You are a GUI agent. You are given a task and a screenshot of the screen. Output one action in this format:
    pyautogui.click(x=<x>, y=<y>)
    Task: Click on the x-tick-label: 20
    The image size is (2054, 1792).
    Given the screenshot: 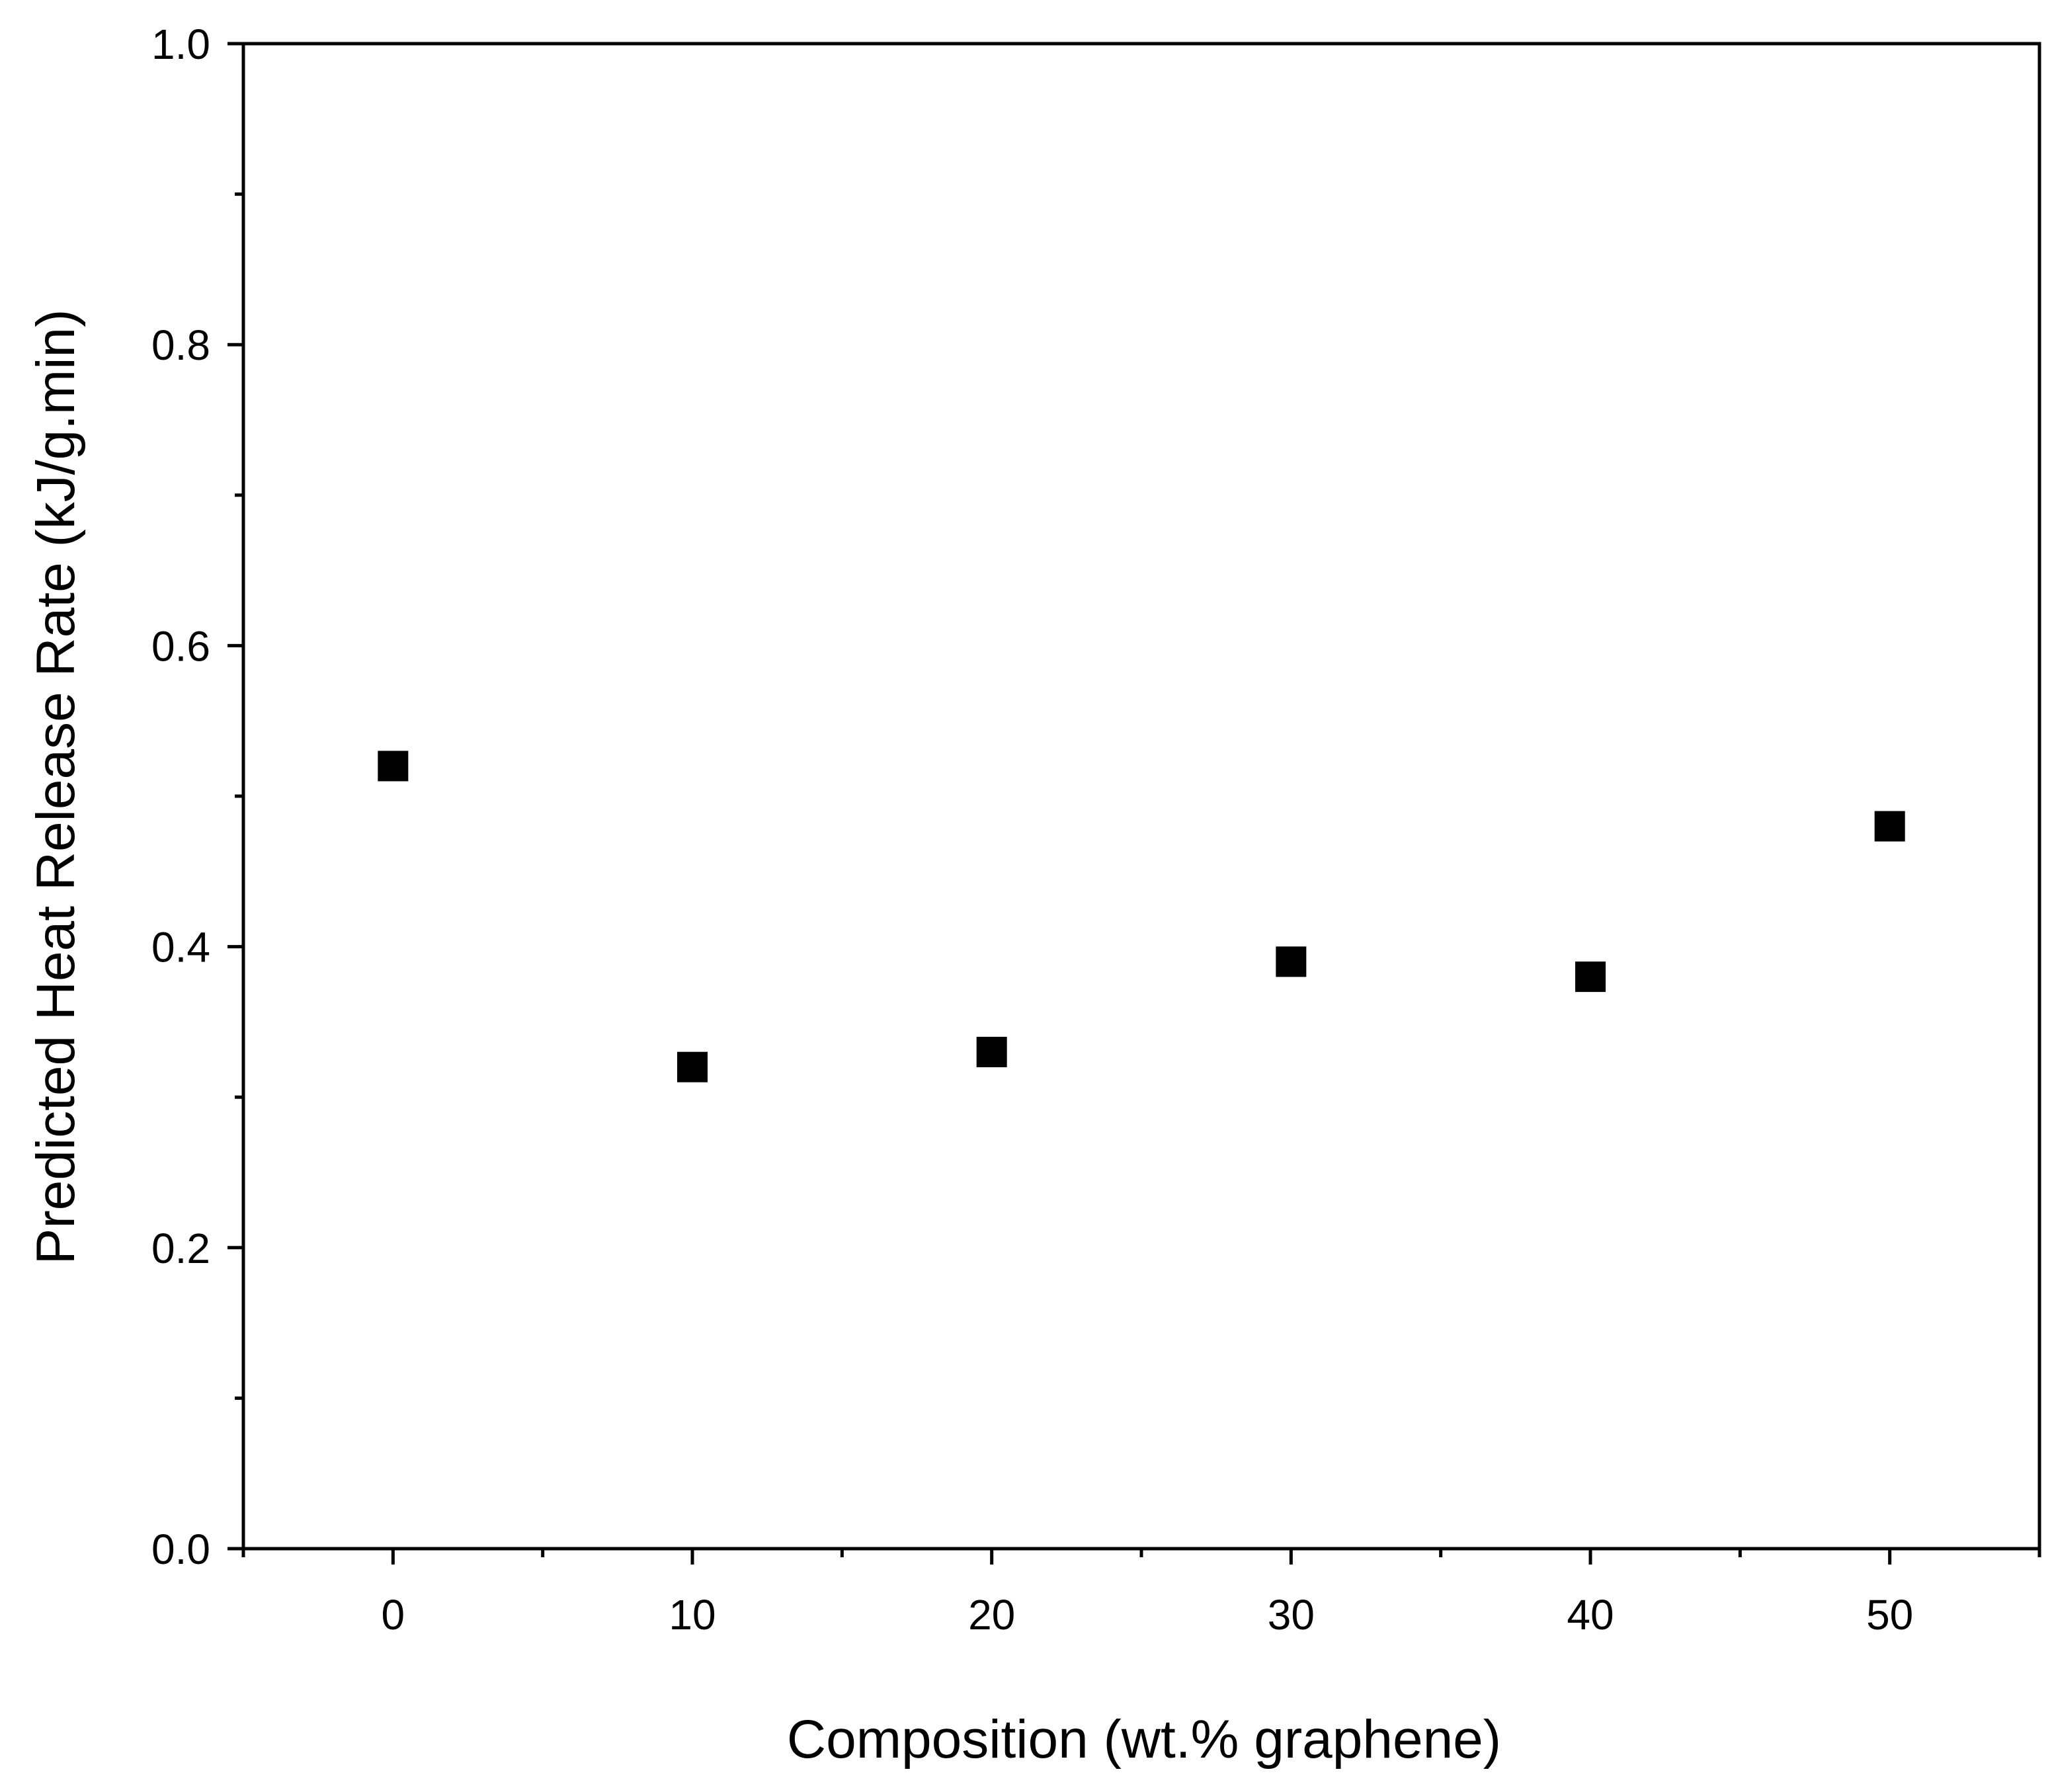 What is the action you would take?
    pyautogui.click(x=991, y=1615)
    